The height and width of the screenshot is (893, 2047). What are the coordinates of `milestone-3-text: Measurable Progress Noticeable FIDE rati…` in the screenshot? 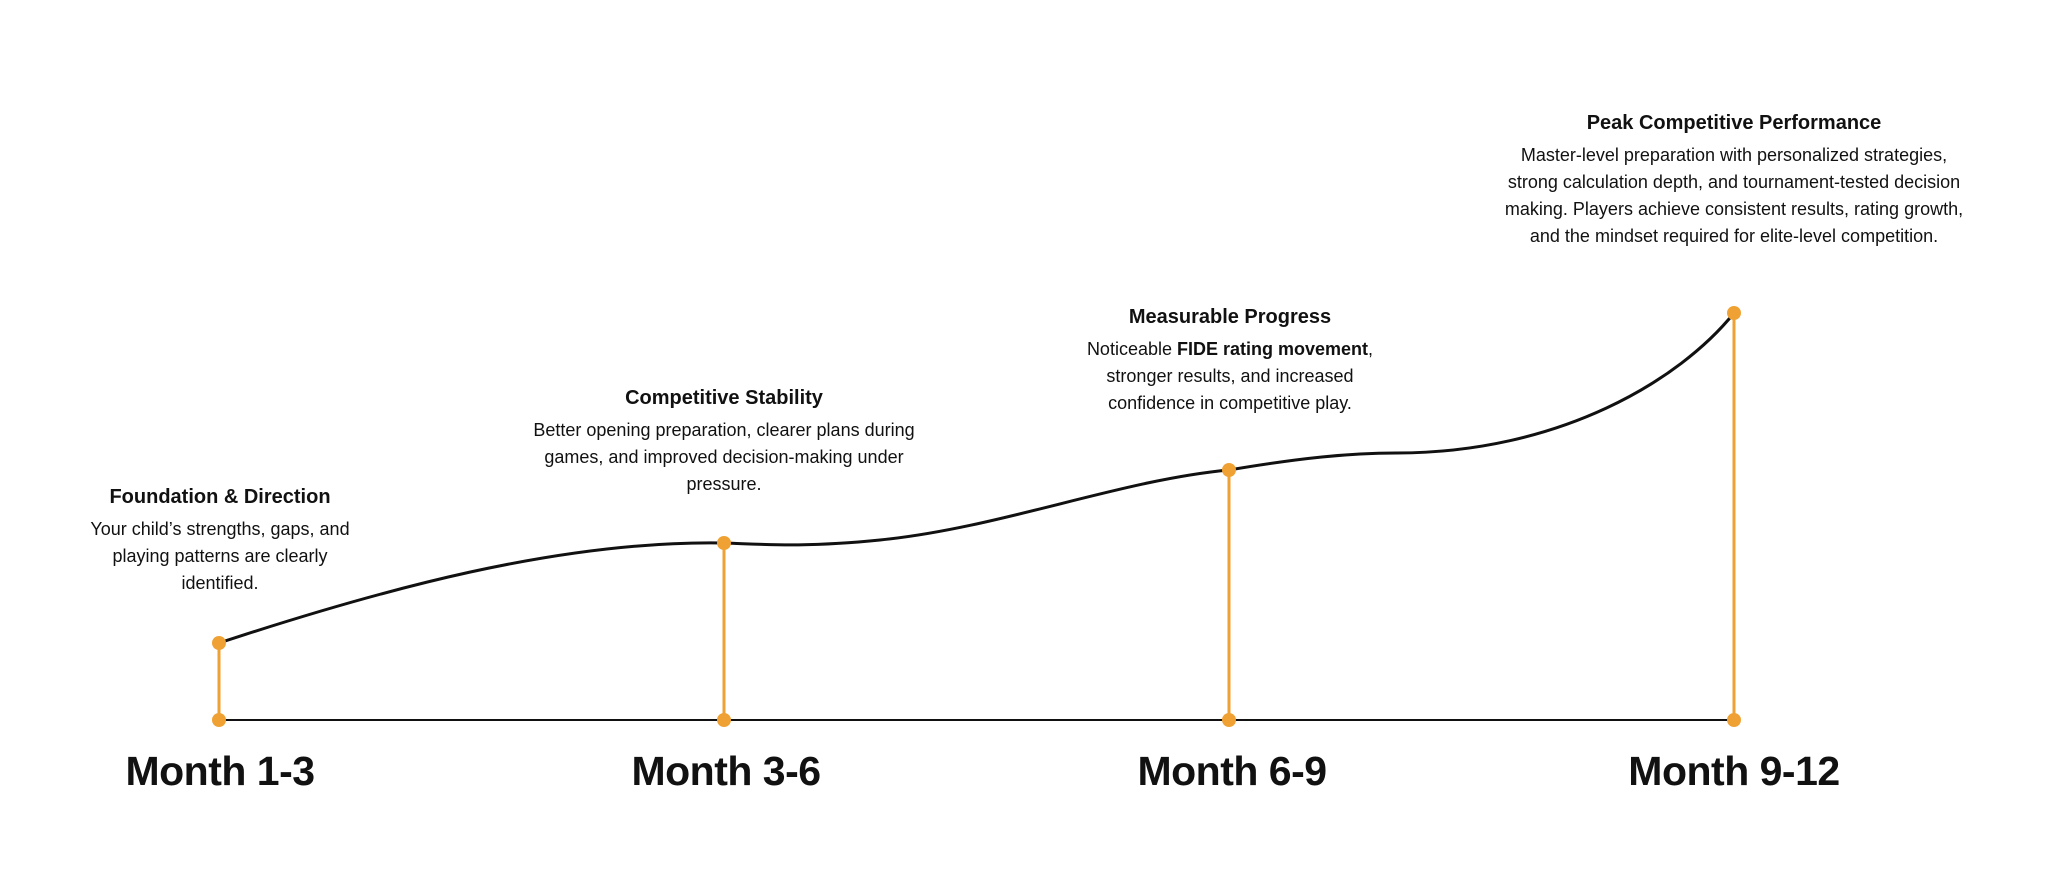 It's located at (1230, 359).